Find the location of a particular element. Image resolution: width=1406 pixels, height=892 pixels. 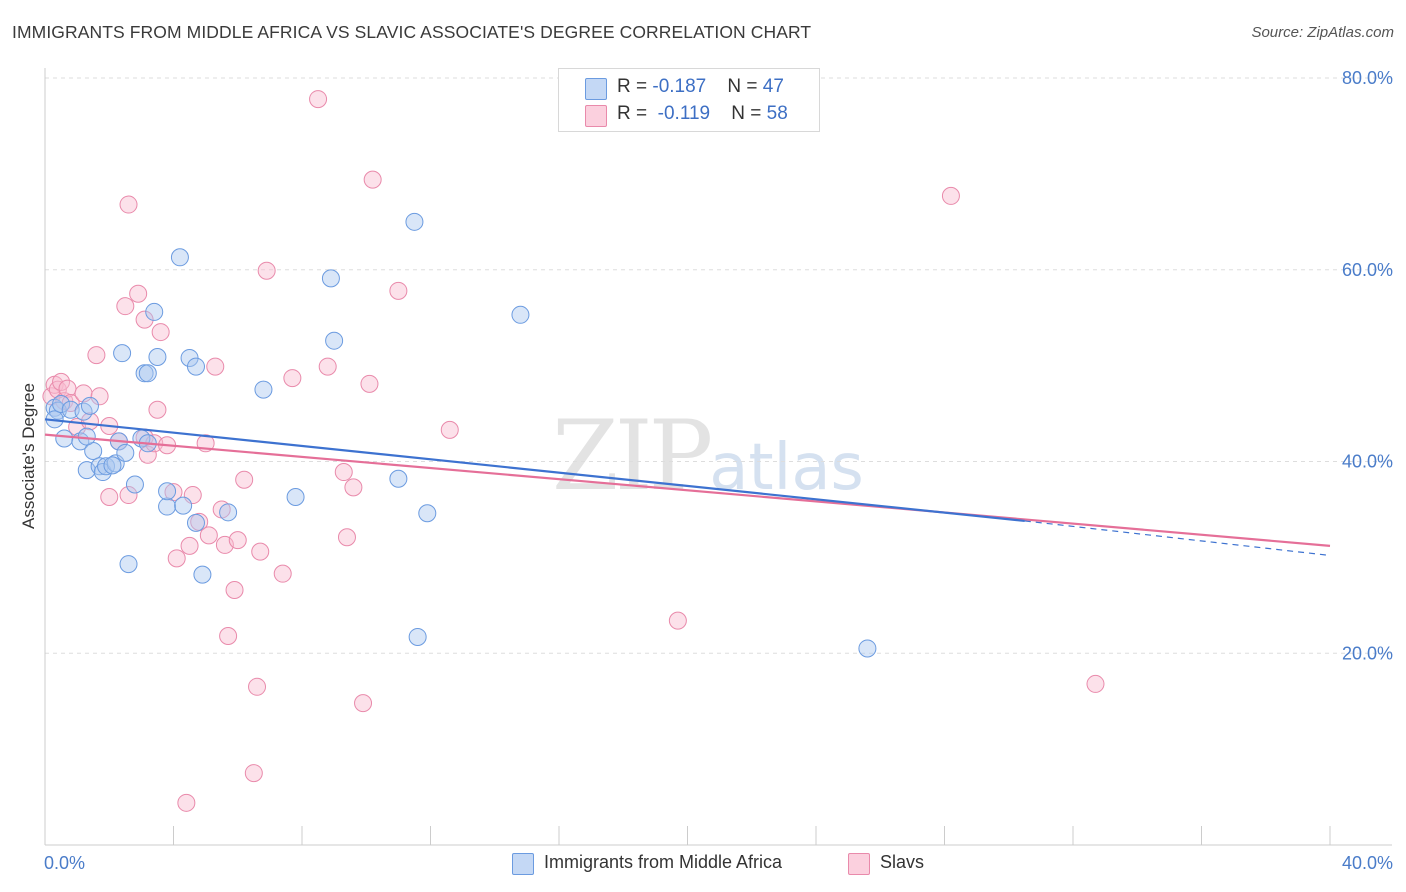

y-tick-label: 40.0% is located at coordinates (1367, 462).